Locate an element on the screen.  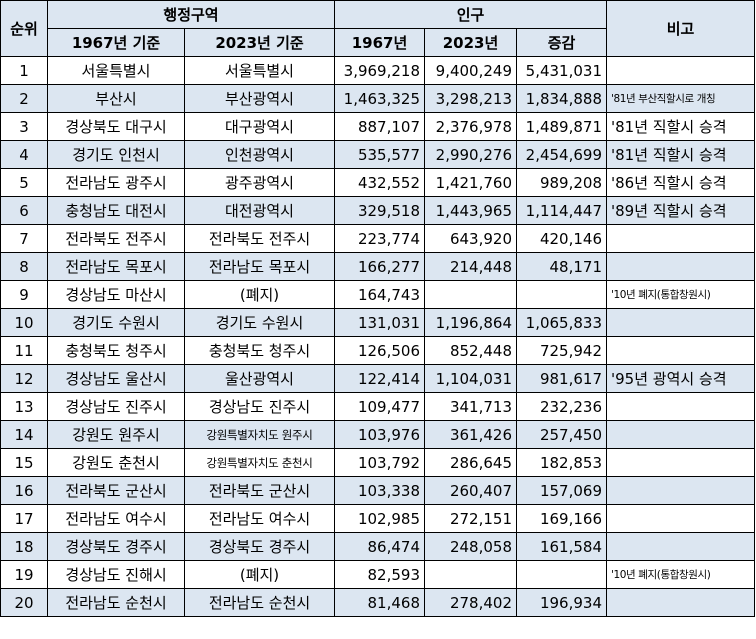
rank-cell: 10 is located at coordinates (24, 322).